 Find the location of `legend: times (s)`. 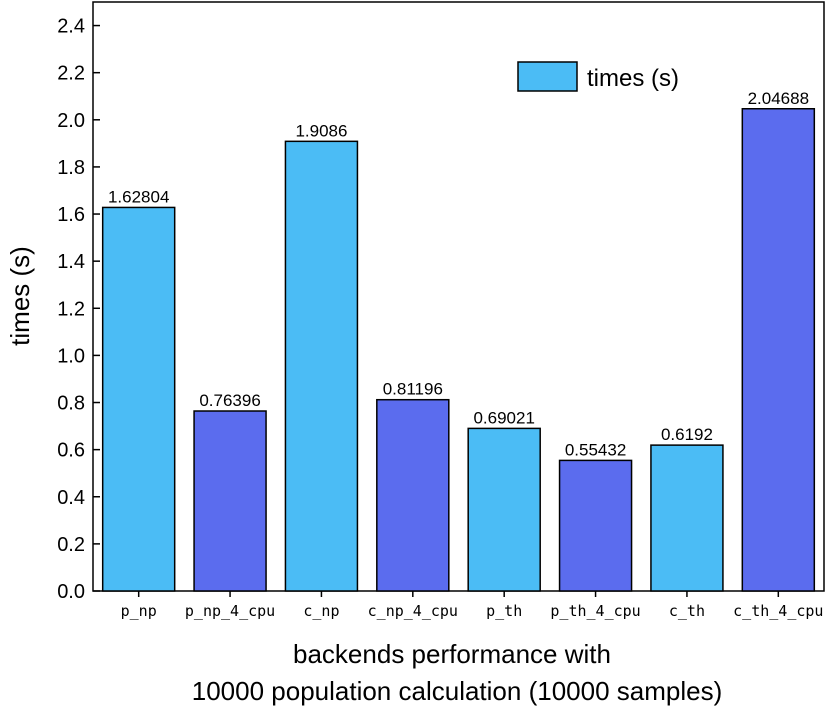

legend: times (s) is located at coordinates (598, 76).